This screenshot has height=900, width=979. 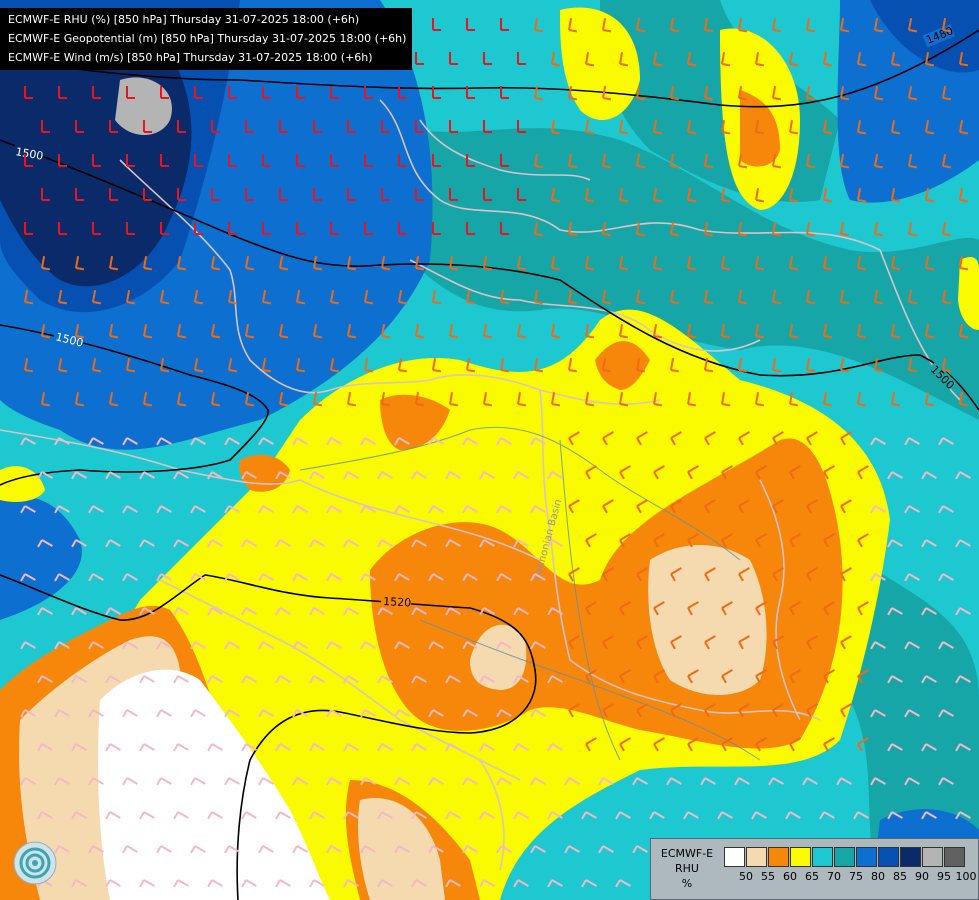 I want to click on legend-tick: 55, so click(x=768, y=876).